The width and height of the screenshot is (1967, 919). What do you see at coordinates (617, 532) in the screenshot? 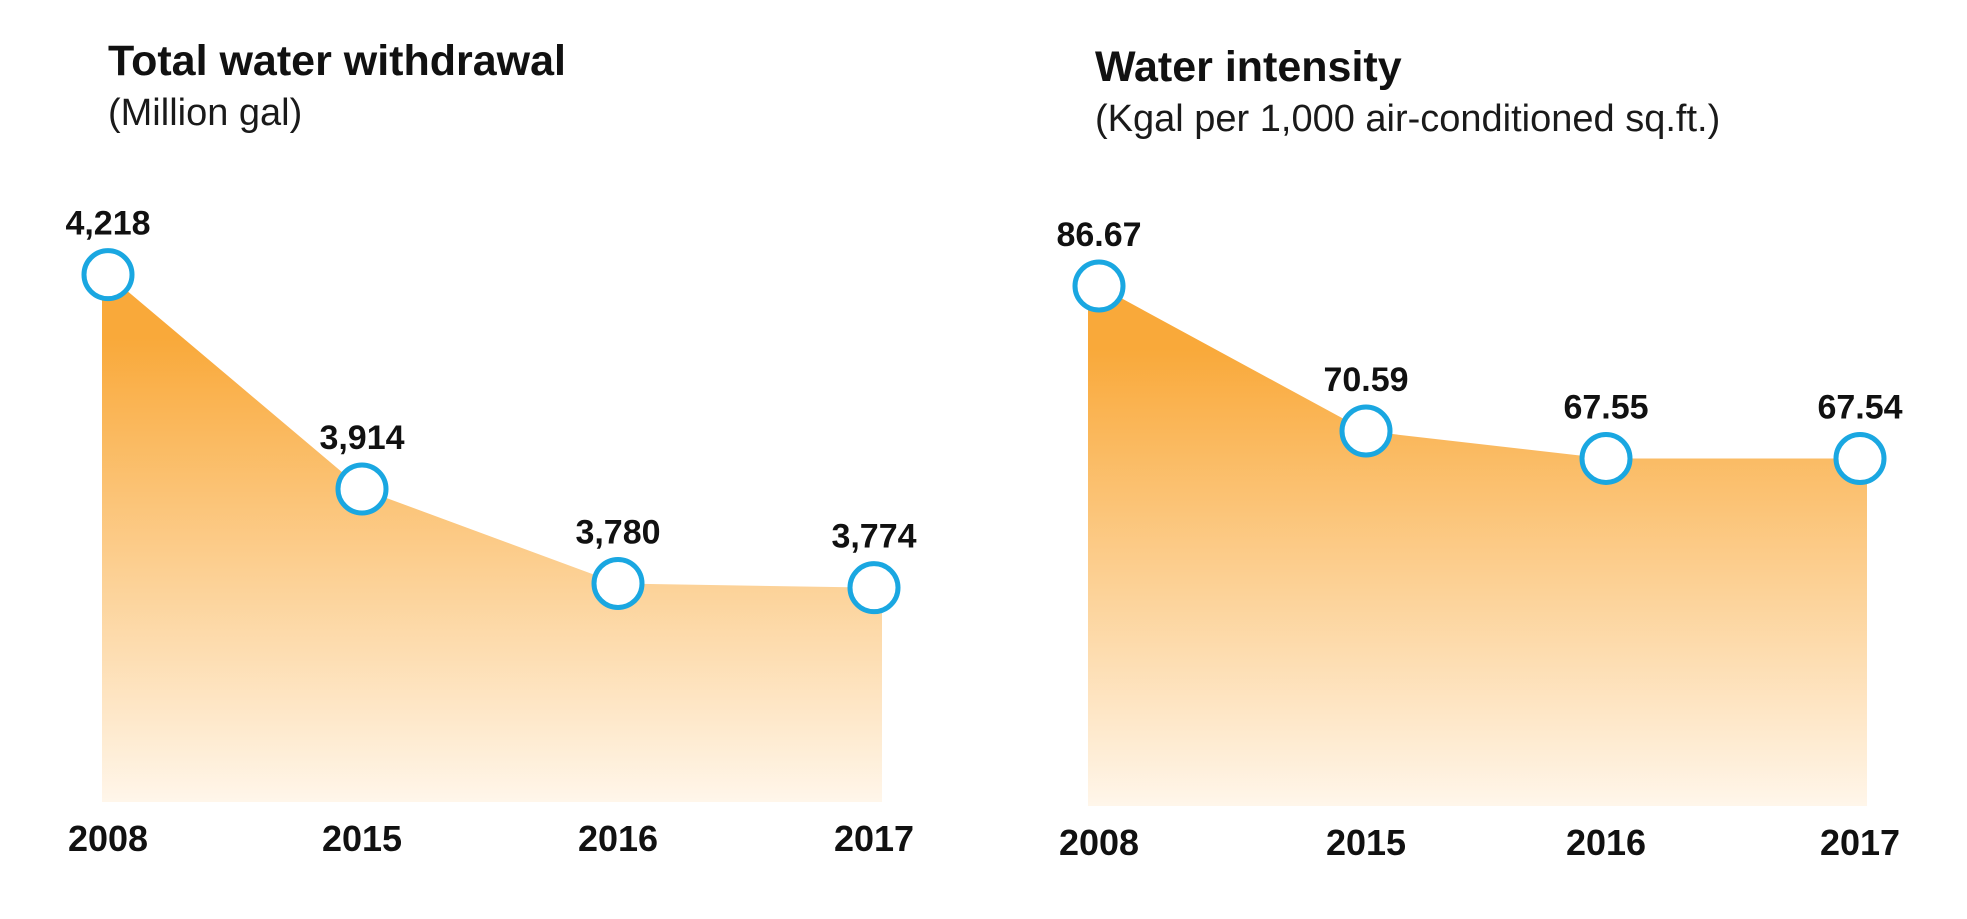
I see `data-label: 3,780` at bounding box center [617, 532].